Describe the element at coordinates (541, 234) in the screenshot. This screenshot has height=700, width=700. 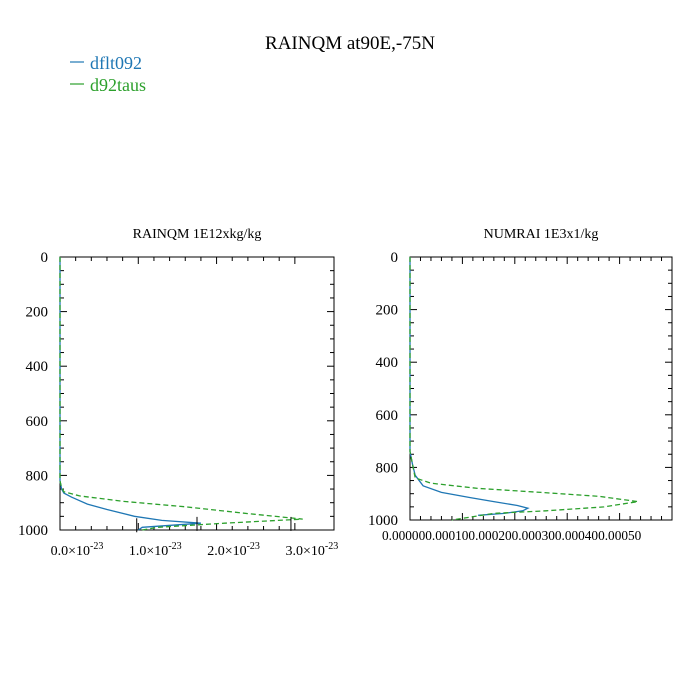
I see `panel-title: NUMRAI 1E3x1/kg` at that location.